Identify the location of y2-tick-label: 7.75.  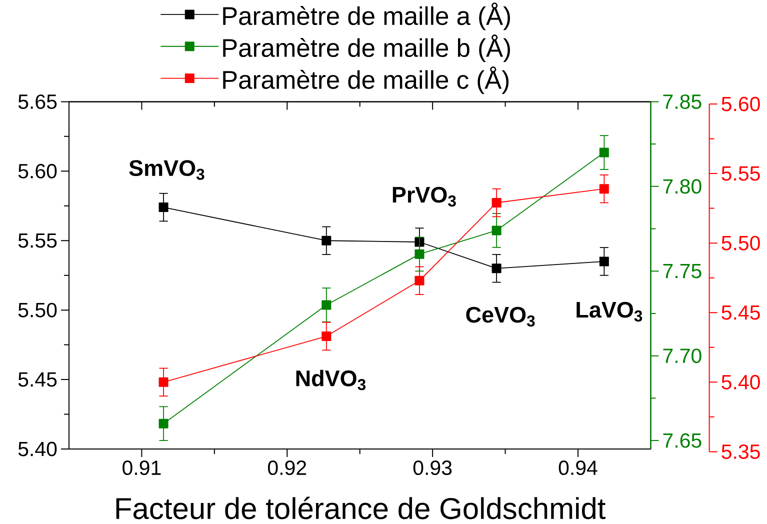
(682, 271).